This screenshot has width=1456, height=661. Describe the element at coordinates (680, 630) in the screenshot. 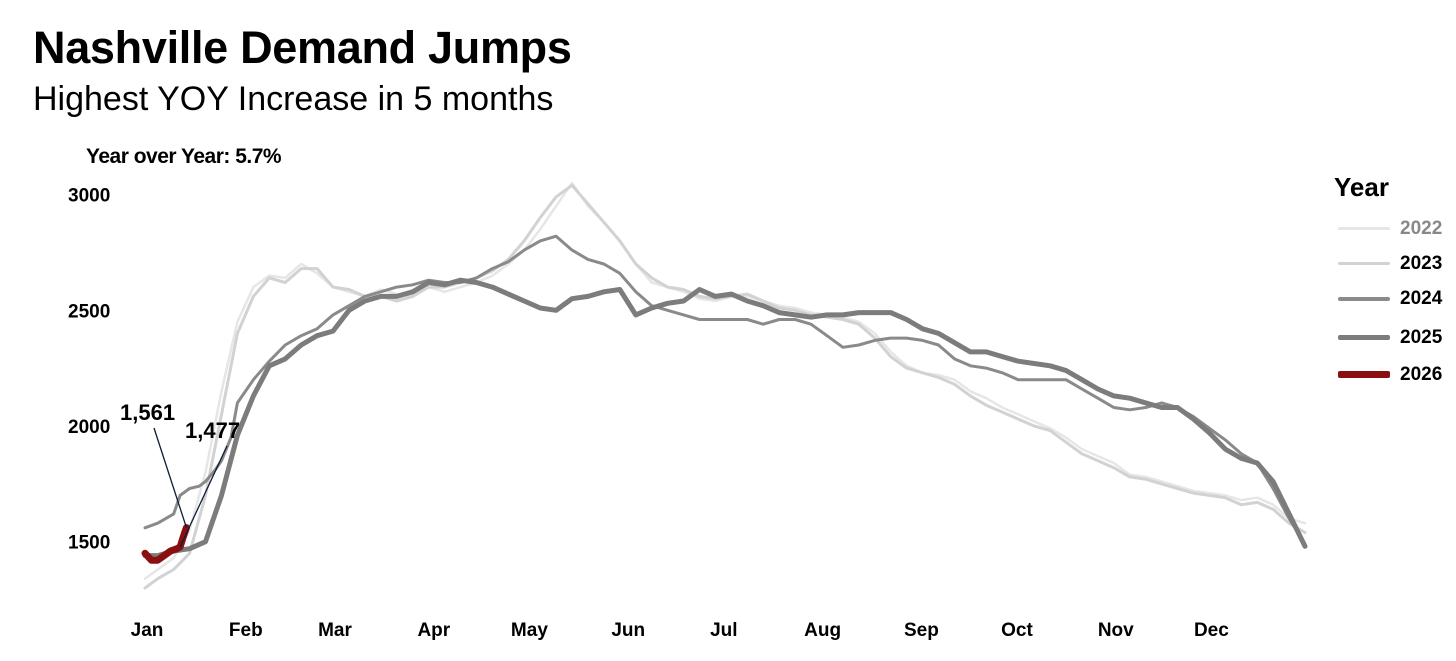

I see `x-axis: Jan Feb Mar Apr May Jun Jul Aug Sep Oct Nov Dec` at that location.